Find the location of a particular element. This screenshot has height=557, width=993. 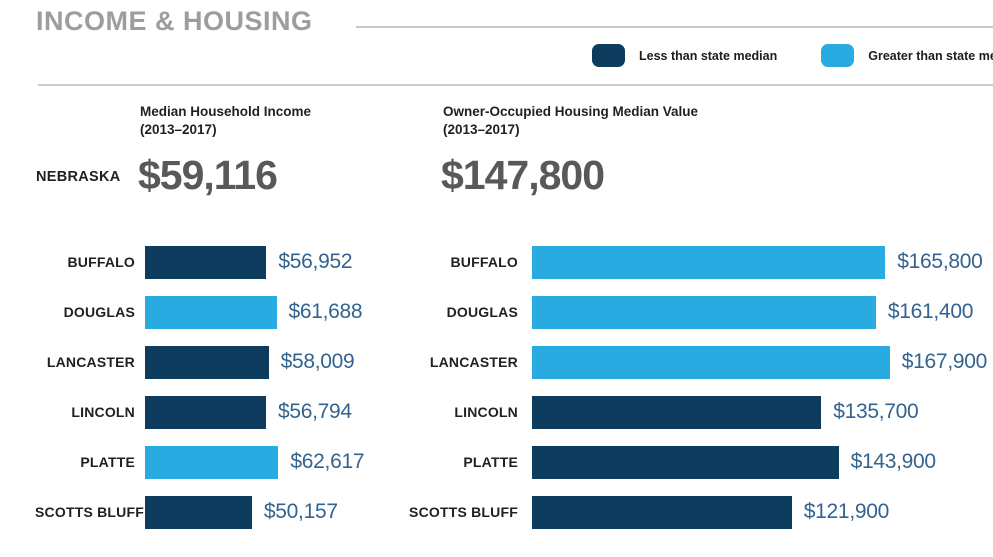

column-header-housing-line1: Owner-Occupied Housing Median Value is located at coordinates (571, 111).